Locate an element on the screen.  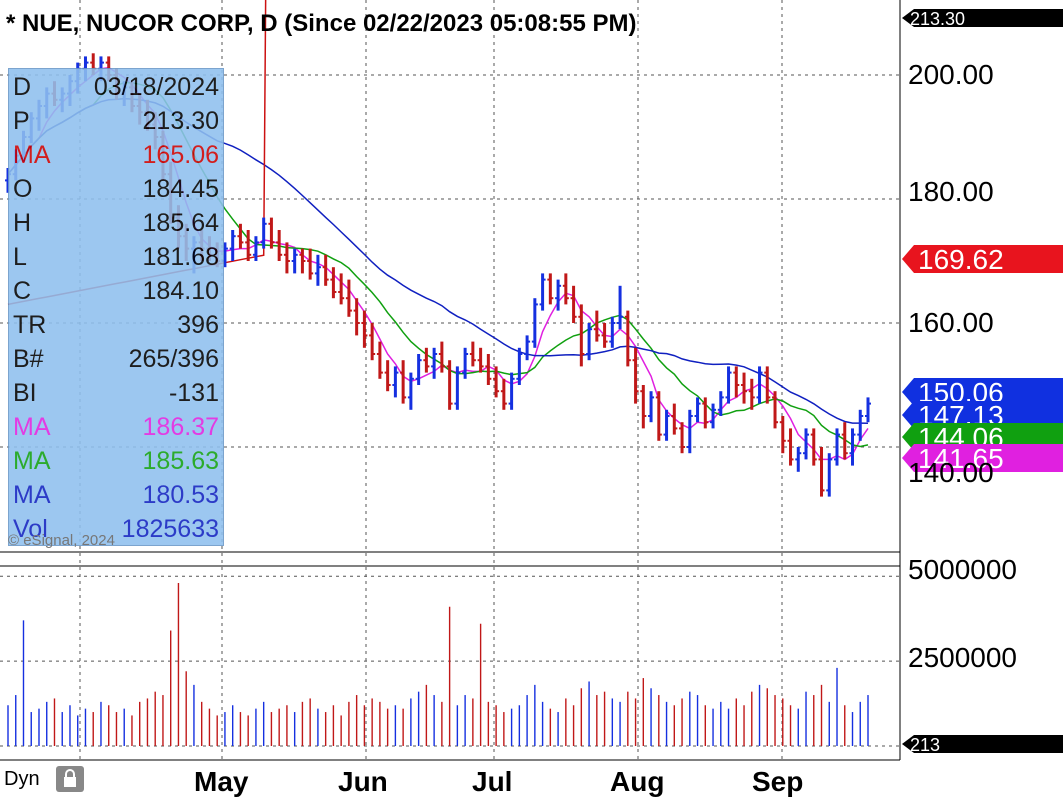
info-row: L 181.68 is located at coordinates (116, 260).